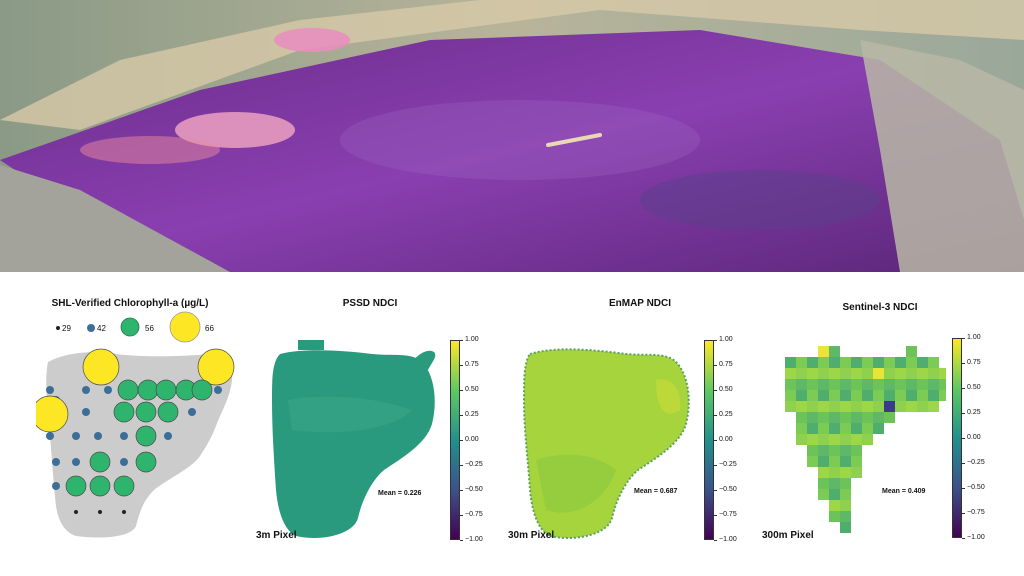  I want to click on colorbar-tick-label: 0.00, so click(726, 439).